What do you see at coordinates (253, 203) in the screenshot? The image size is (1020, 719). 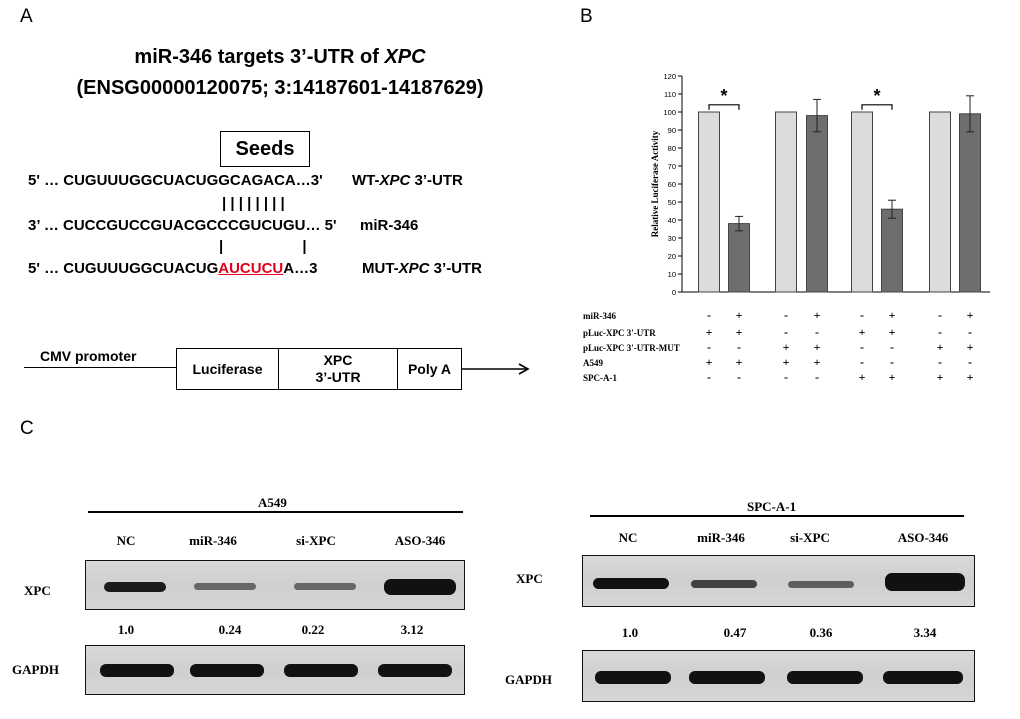 I see `wt-pairing-lines: | | | | | | | |` at bounding box center [253, 203].